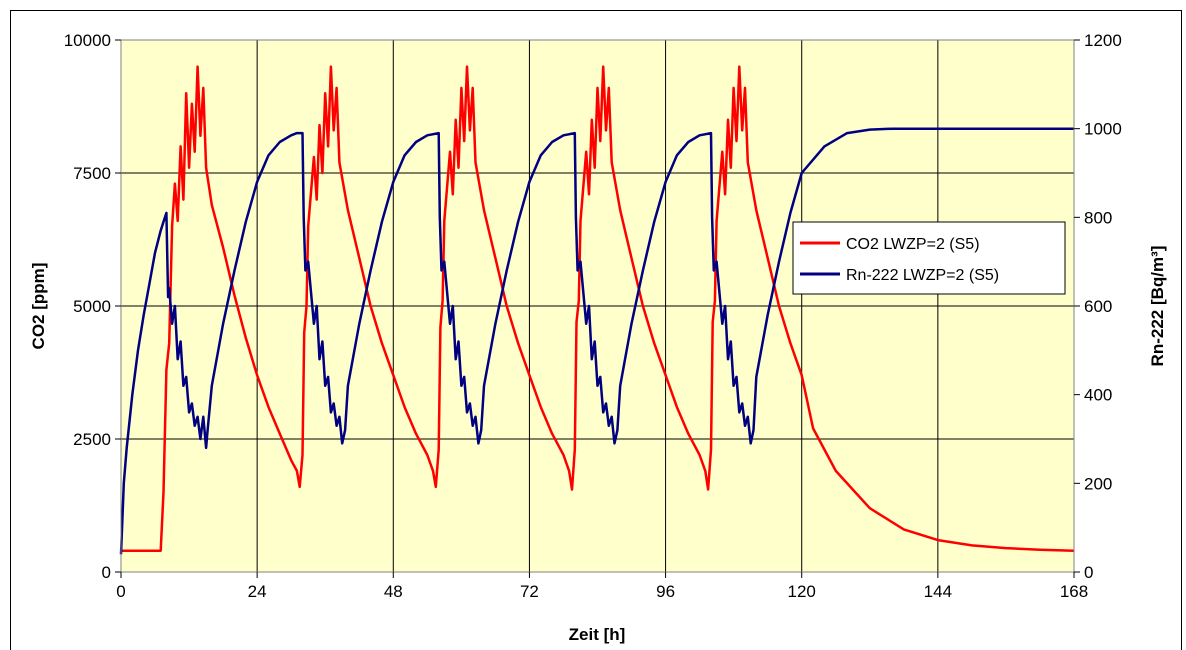 This screenshot has width=1186, height=650. I want to click on x-tick-label-168: 168, so click(1074, 591).